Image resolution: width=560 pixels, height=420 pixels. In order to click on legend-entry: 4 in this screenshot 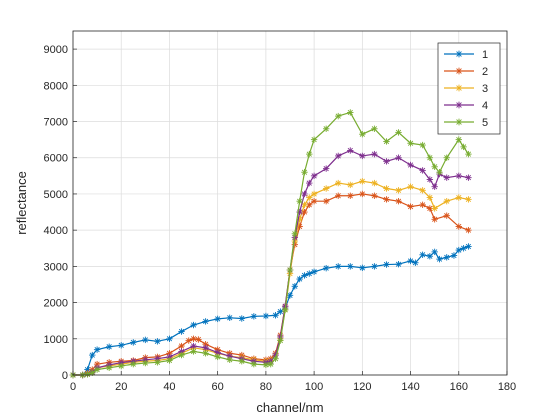, I will do `click(466, 106)`.